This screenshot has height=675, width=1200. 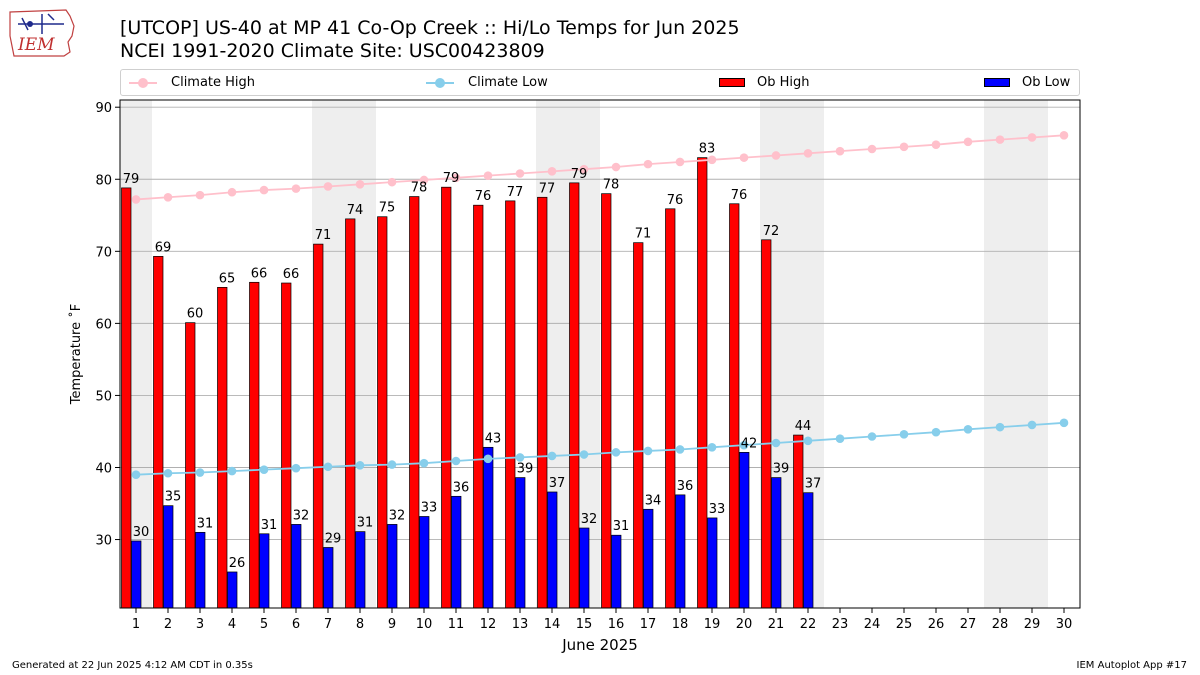 What do you see at coordinates (783, 82) in the screenshot?
I see `legend-label-ob-high: Ob High` at bounding box center [783, 82].